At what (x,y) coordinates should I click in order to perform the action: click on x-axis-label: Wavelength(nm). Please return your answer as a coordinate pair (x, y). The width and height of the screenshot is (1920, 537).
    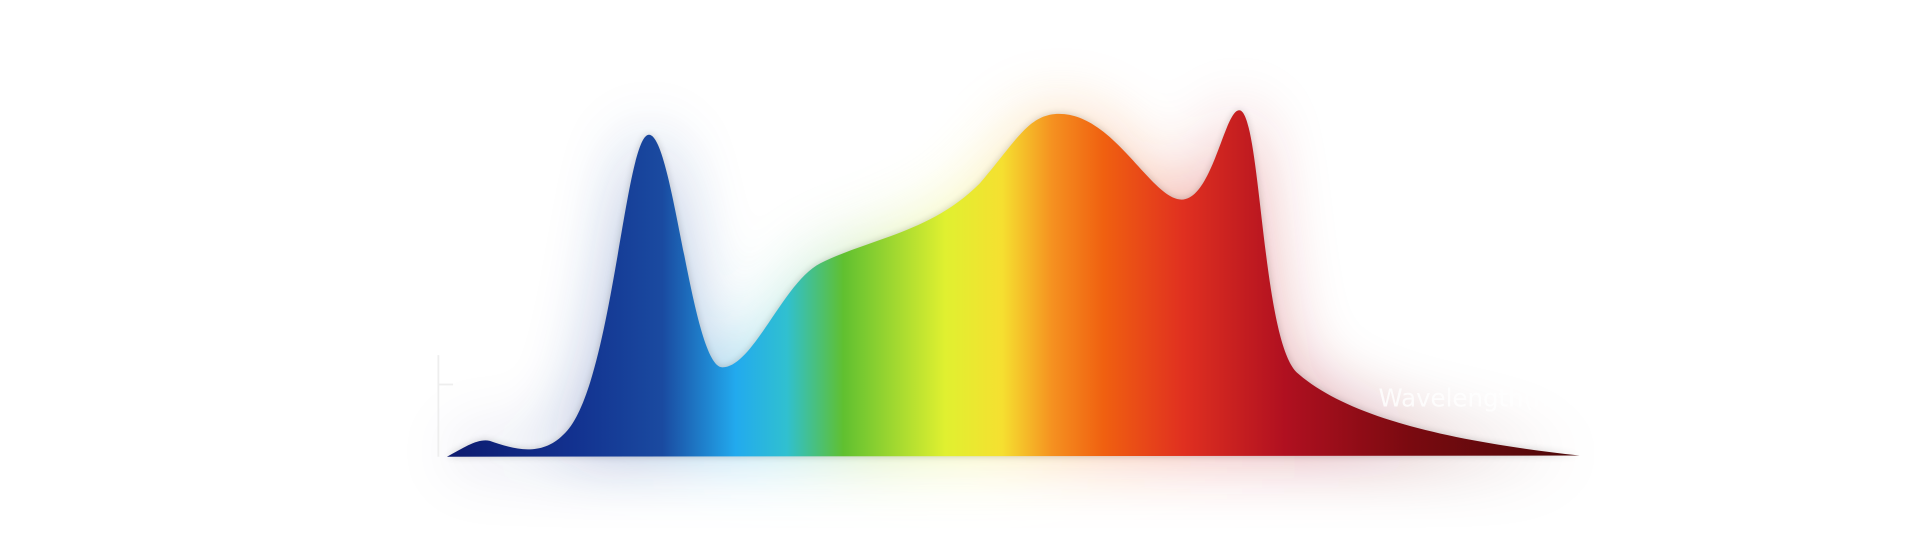
    Looking at the image, I should click on (1480, 398).